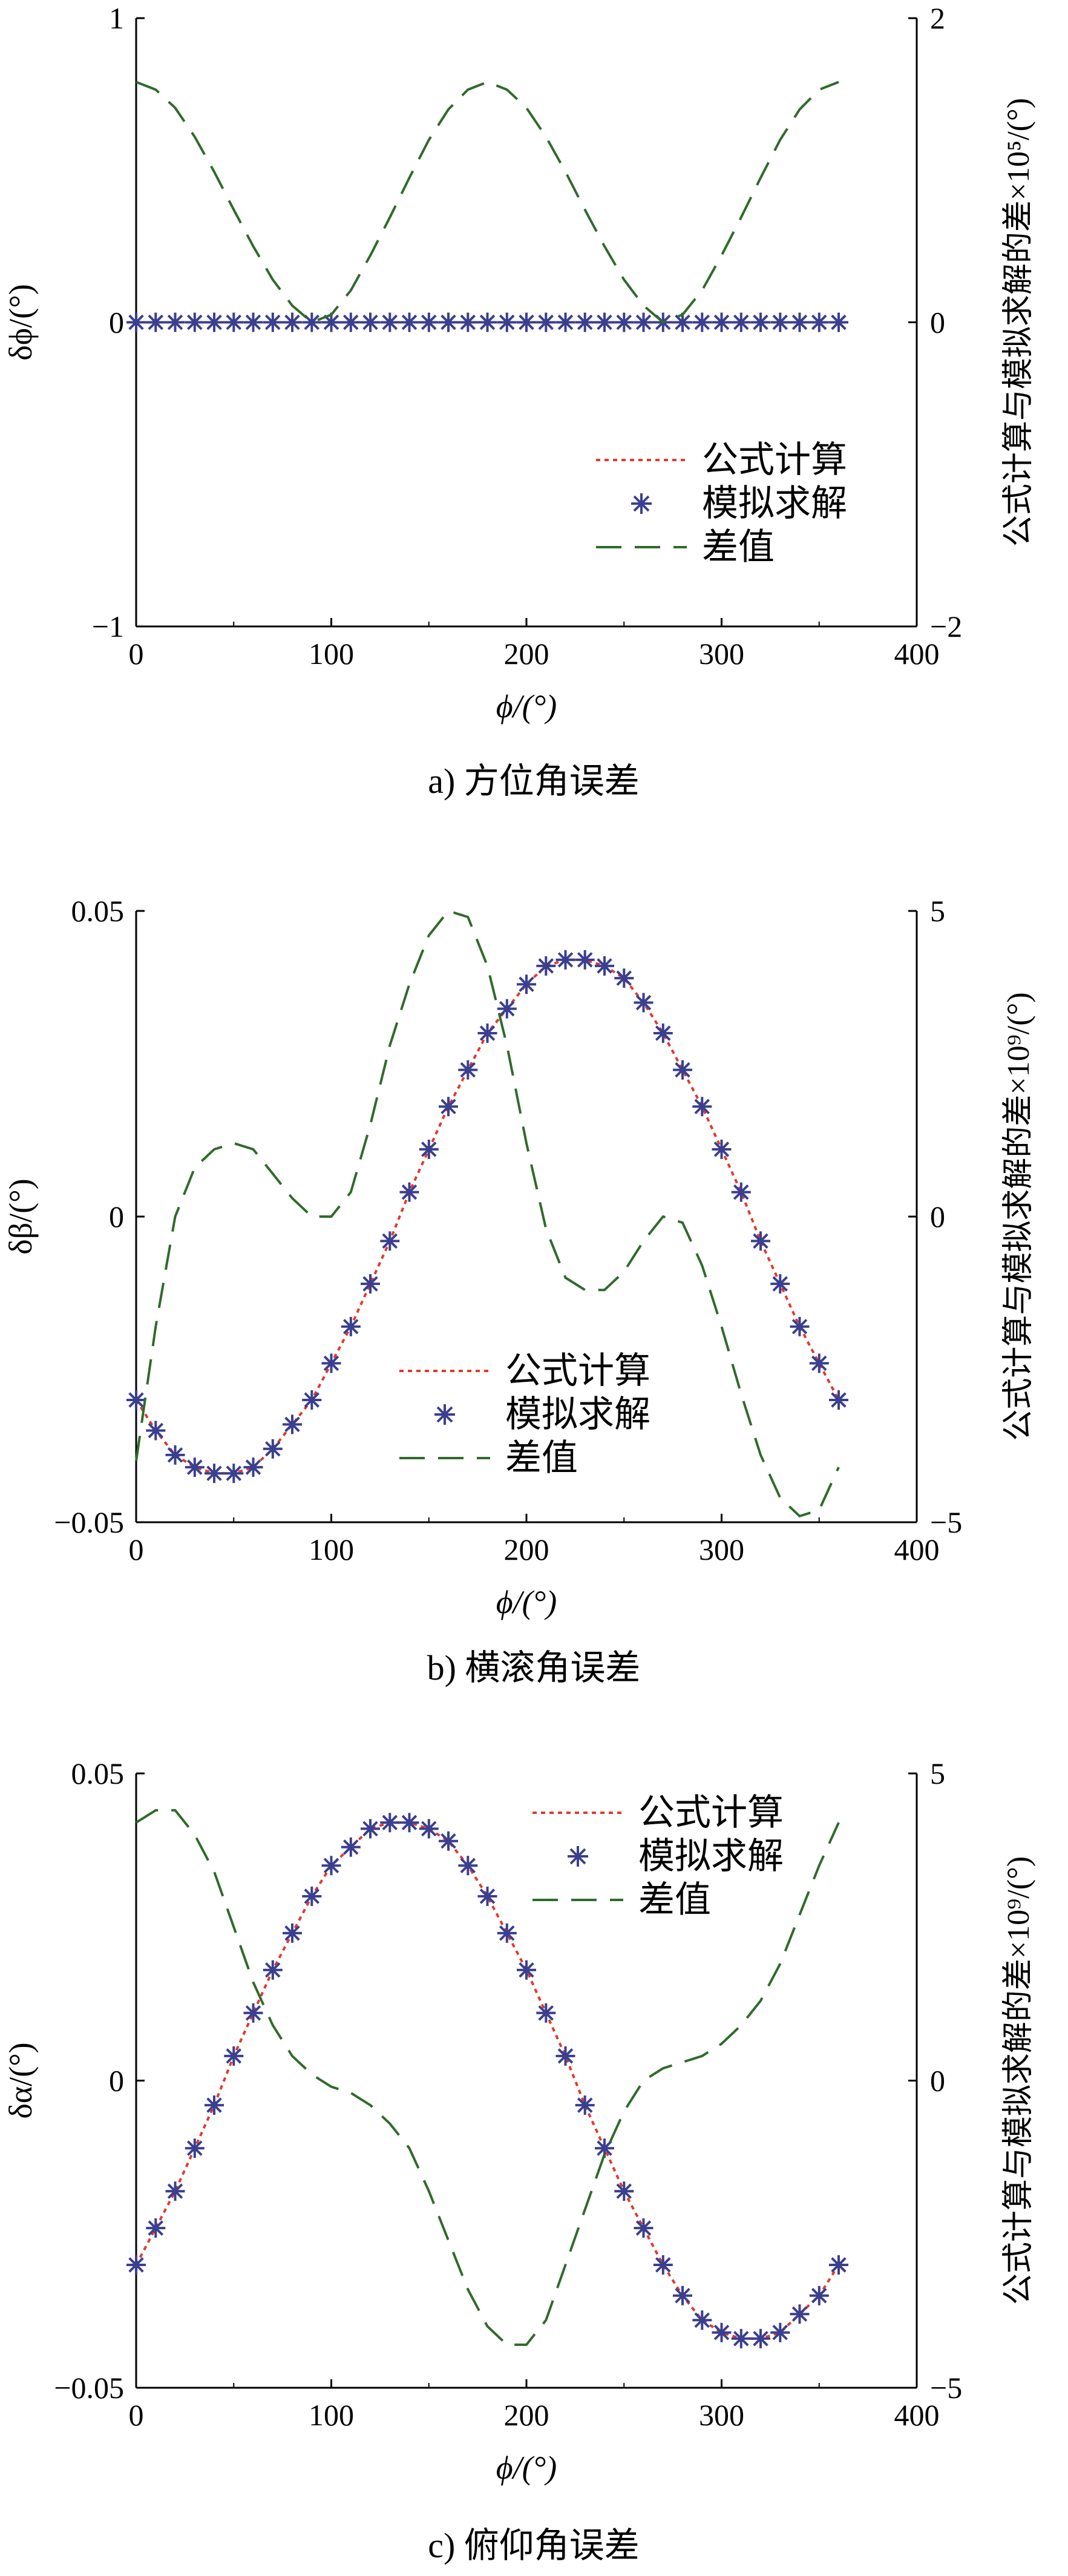 The height and width of the screenshot is (2576, 1068). What do you see at coordinates (534, 781) in the screenshot?
I see `figure-caption: a) 方位角误差` at bounding box center [534, 781].